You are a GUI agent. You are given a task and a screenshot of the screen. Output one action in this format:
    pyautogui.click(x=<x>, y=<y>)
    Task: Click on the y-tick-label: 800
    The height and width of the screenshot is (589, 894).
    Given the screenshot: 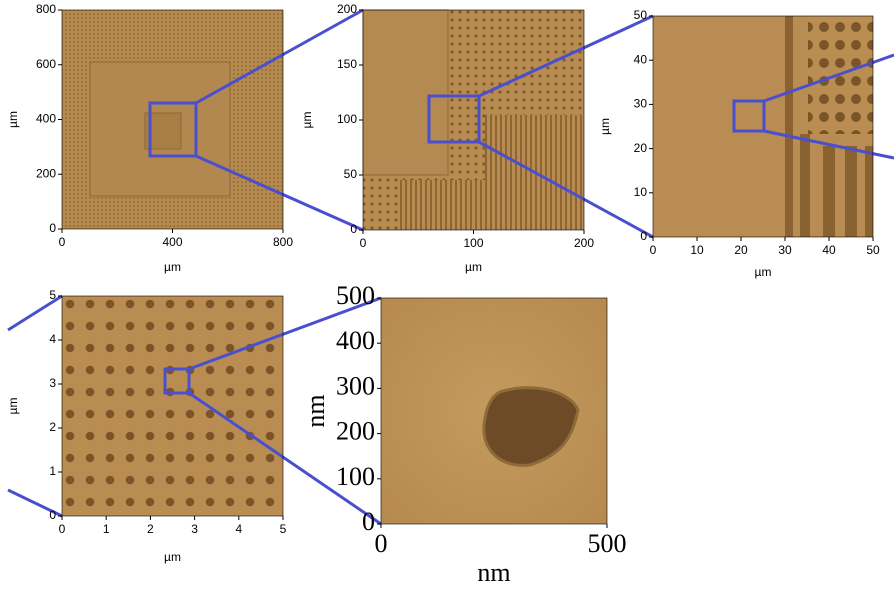 What is the action you would take?
    pyautogui.click(x=46, y=9)
    